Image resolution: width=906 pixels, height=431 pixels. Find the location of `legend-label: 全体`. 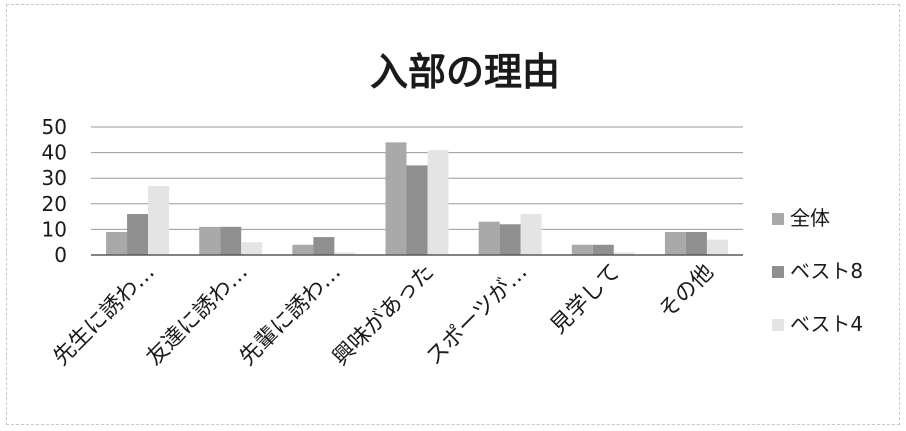

legend-label: 全体 is located at coordinates (810, 218).